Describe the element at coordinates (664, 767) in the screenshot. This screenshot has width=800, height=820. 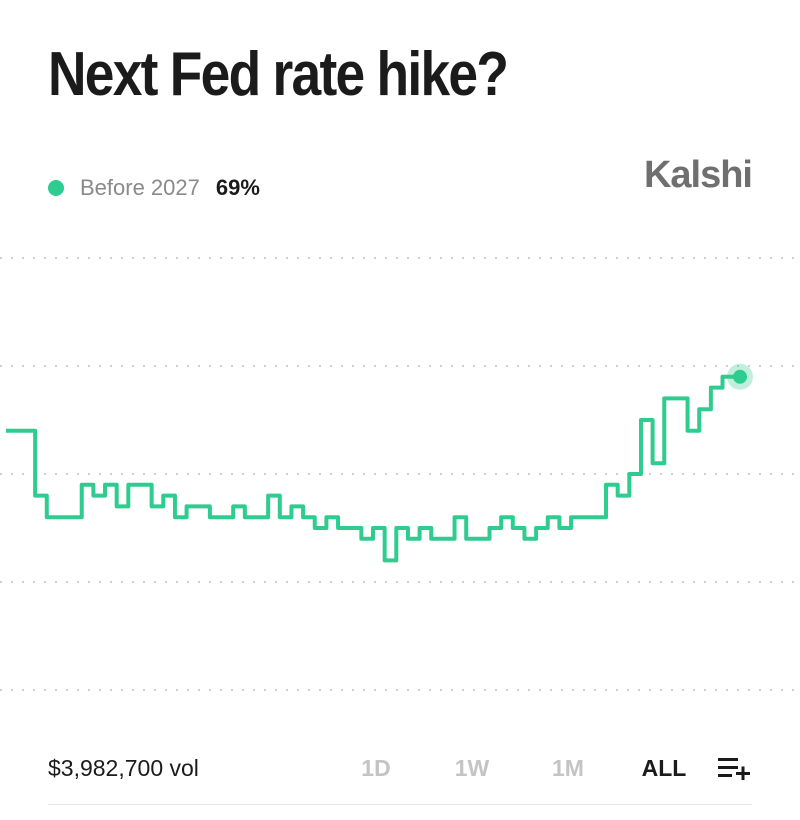
I see `range-button-all: ALL` at that location.